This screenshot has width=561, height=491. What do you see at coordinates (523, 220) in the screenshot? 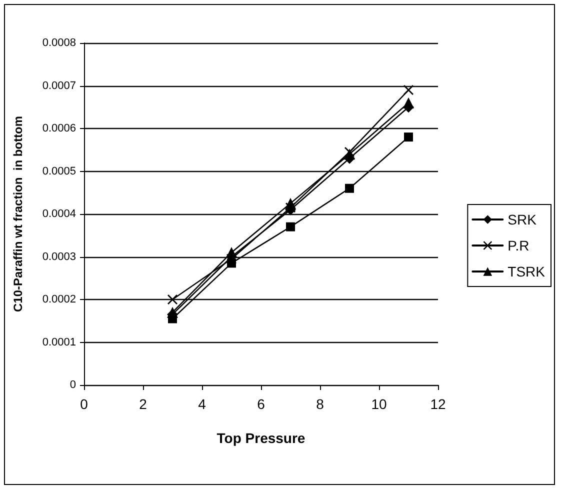
I see `legend-label: SRK` at bounding box center [523, 220].